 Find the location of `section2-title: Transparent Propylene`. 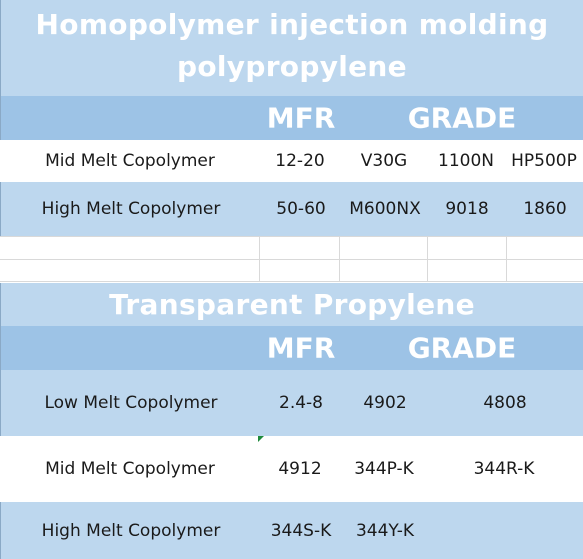

section2-title: Transparent Propylene is located at coordinates (291, 304).